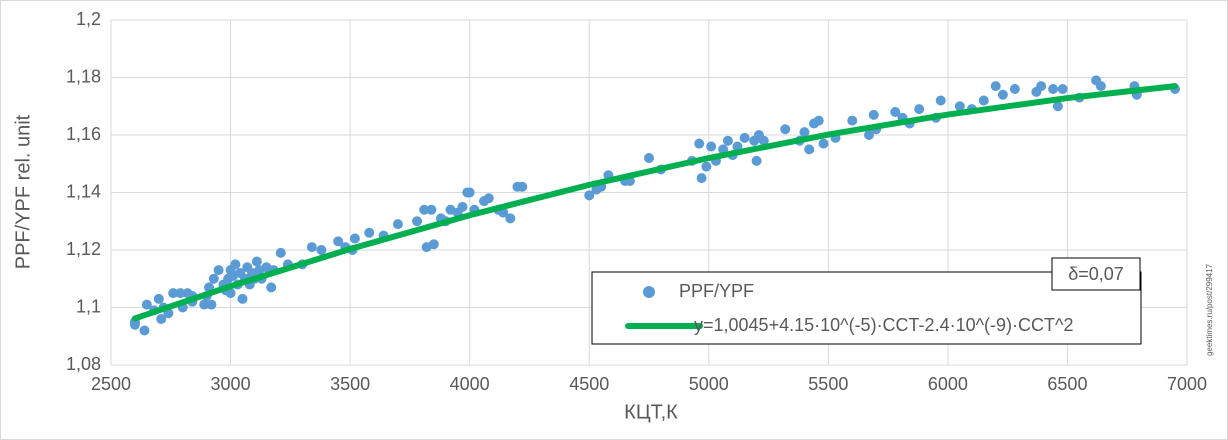 This screenshot has width=1228, height=440. Describe the element at coordinates (651, 412) in the screenshot. I see `x-axis-label: КЦТ,К` at that location.